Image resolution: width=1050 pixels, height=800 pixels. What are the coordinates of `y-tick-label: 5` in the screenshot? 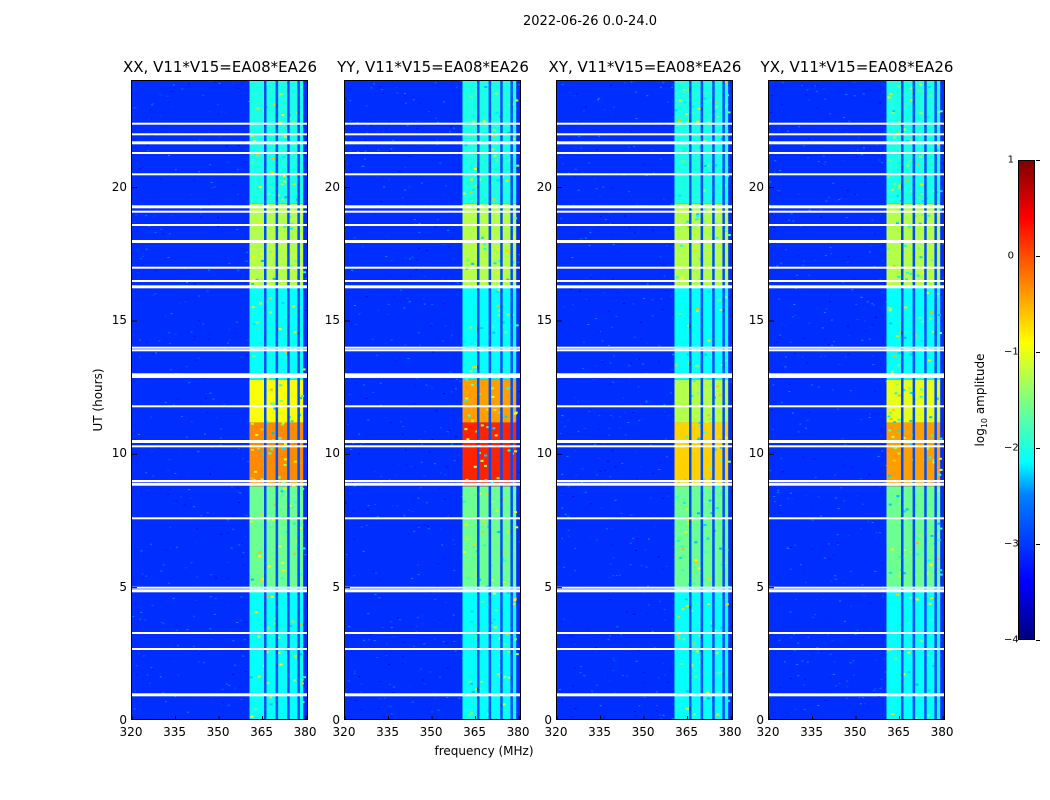 It's located at (760, 586).